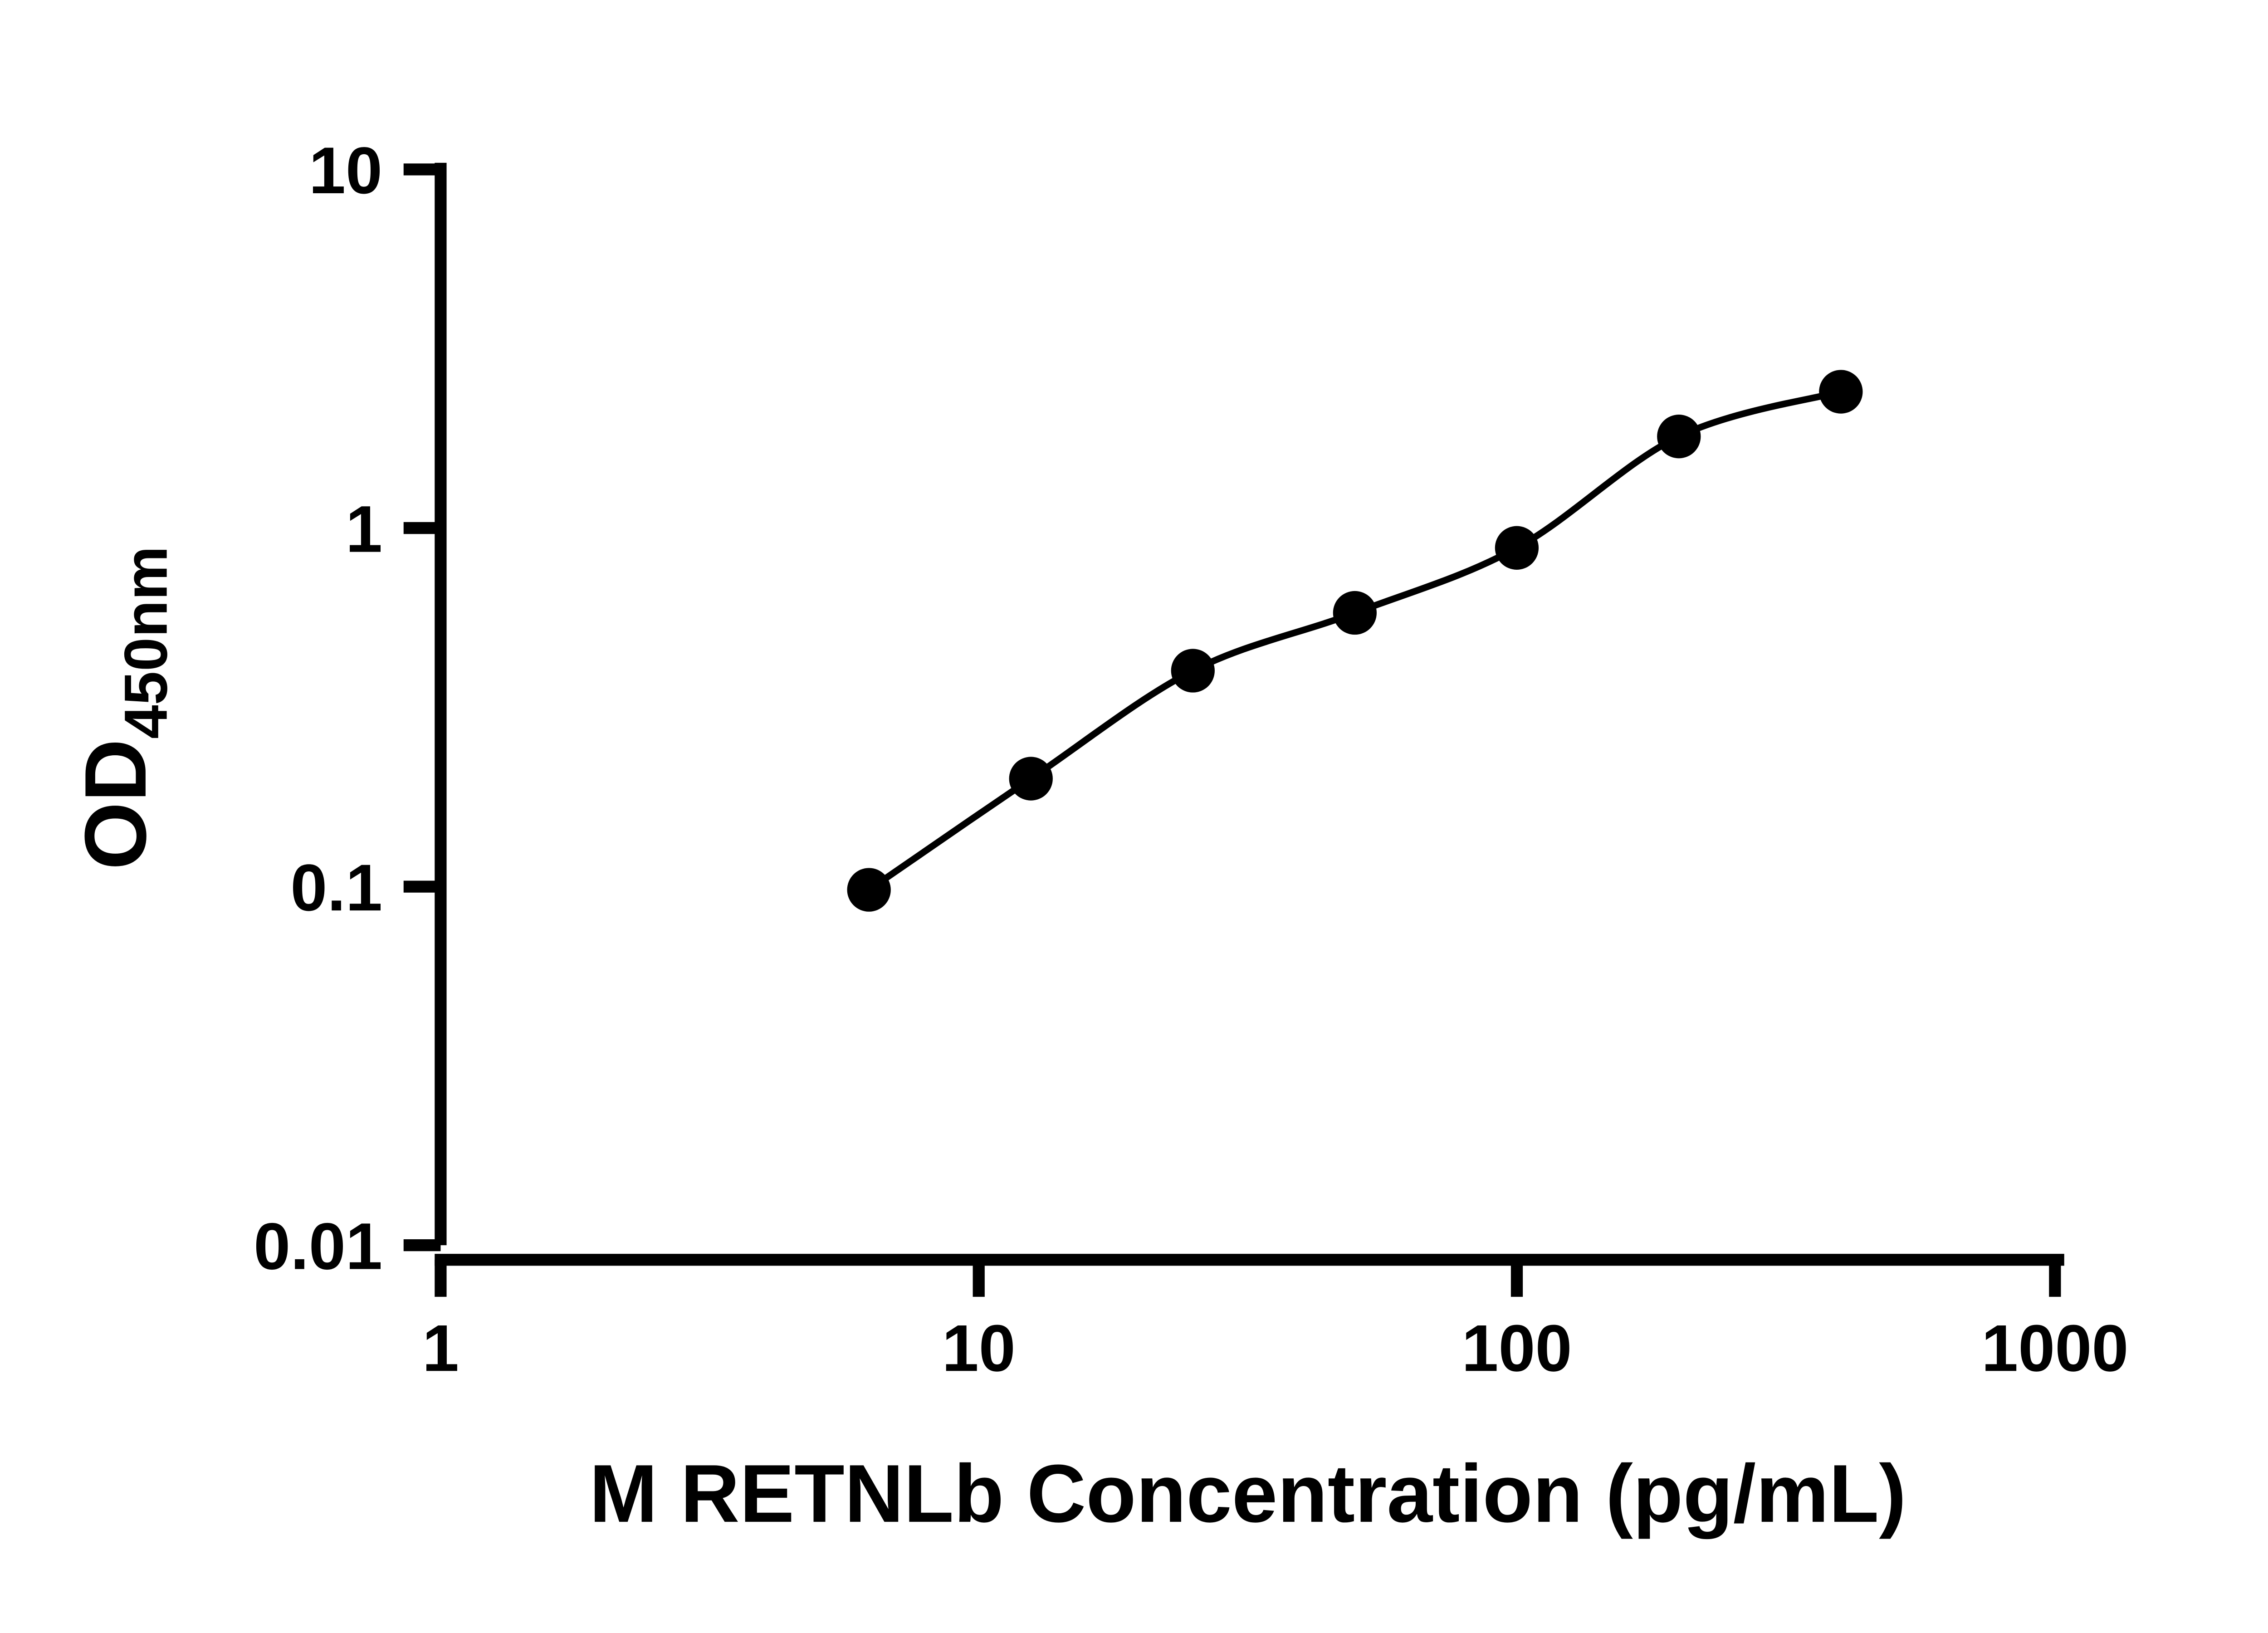  What do you see at coordinates (346, 170) in the screenshot?
I see `y-tick-label: 10` at bounding box center [346, 170].